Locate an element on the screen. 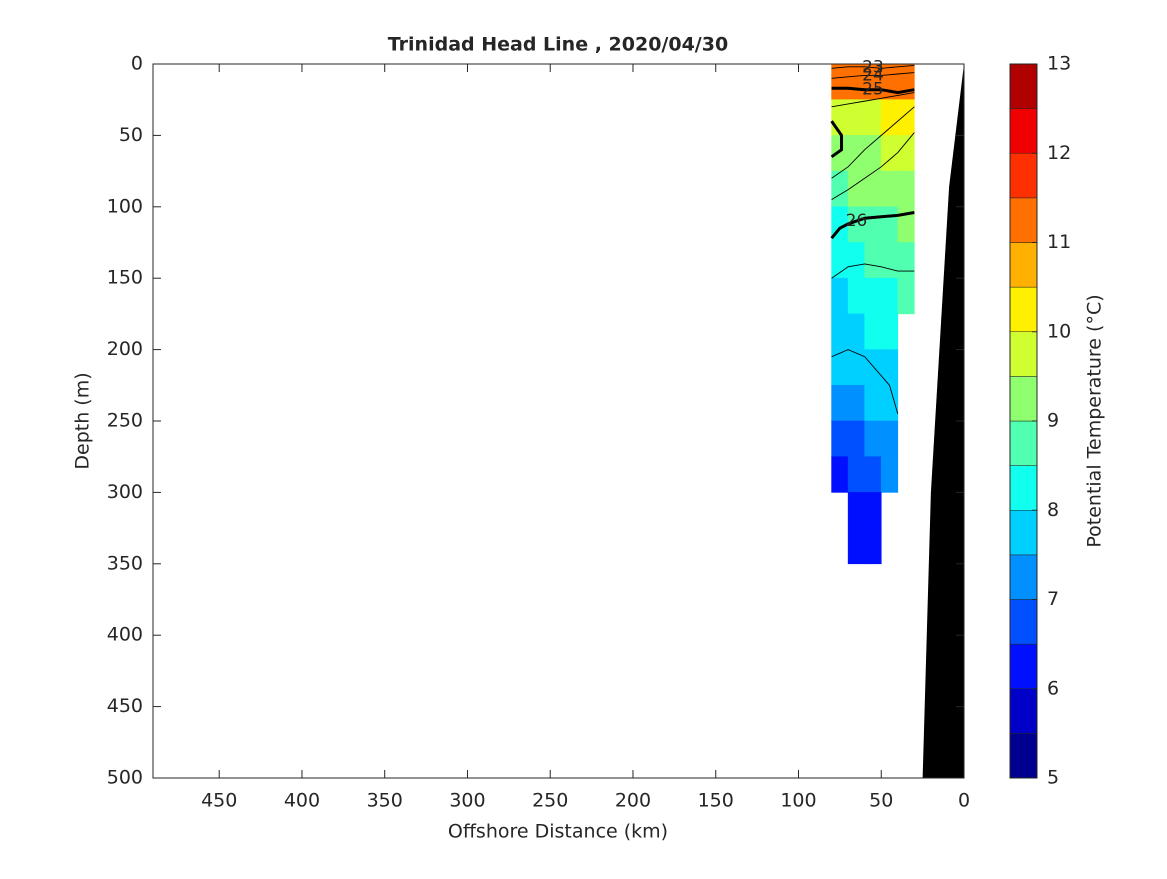 This screenshot has width=1167, height=879. y-tick-label: 0 is located at coordinates (137, 64).